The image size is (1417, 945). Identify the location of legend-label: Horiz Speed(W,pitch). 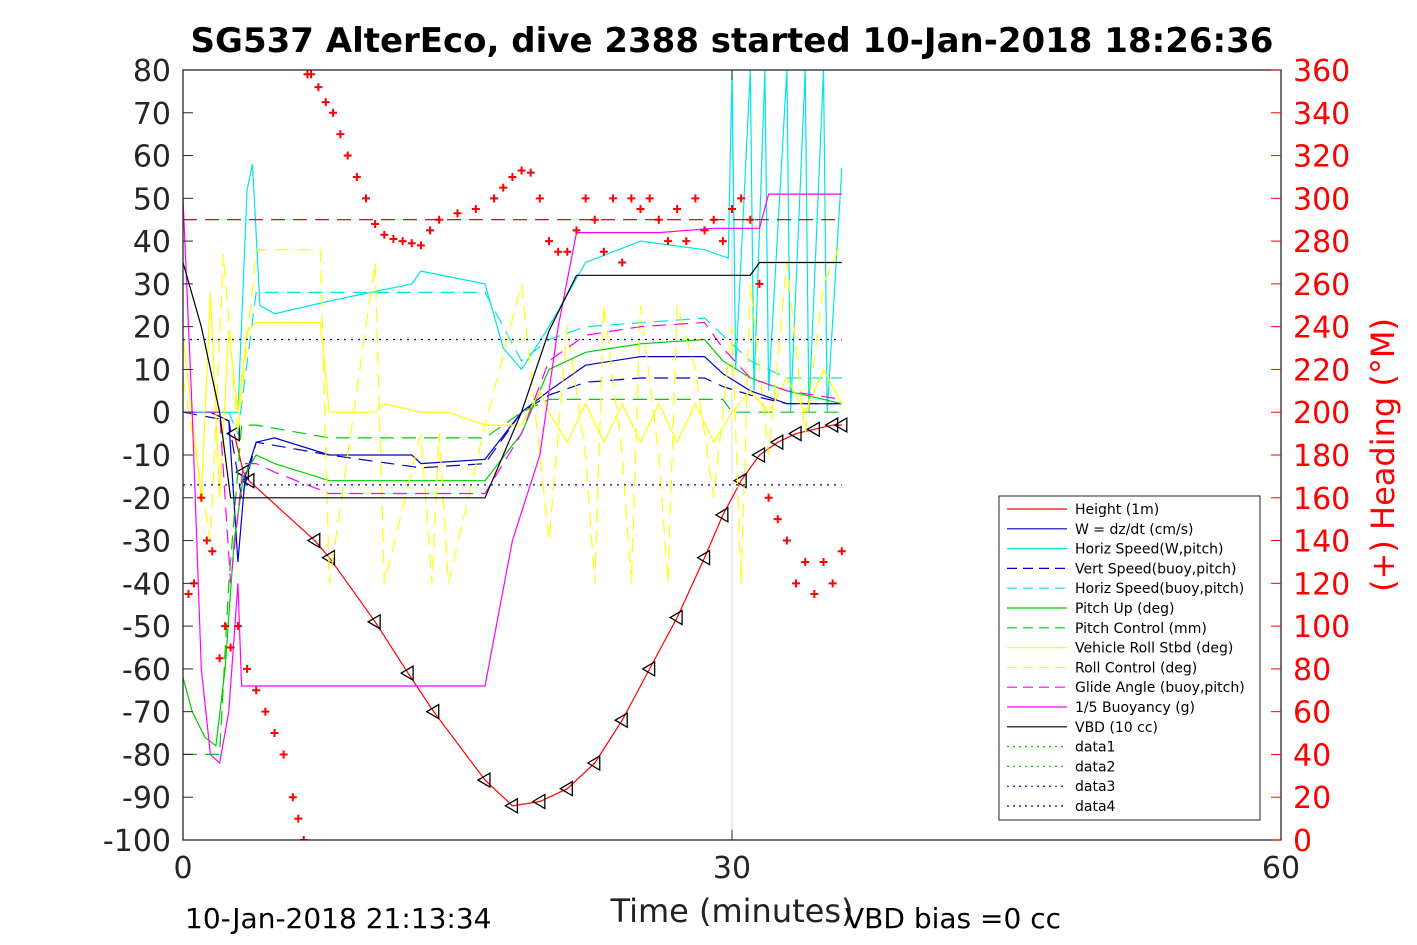
(1149, 550).